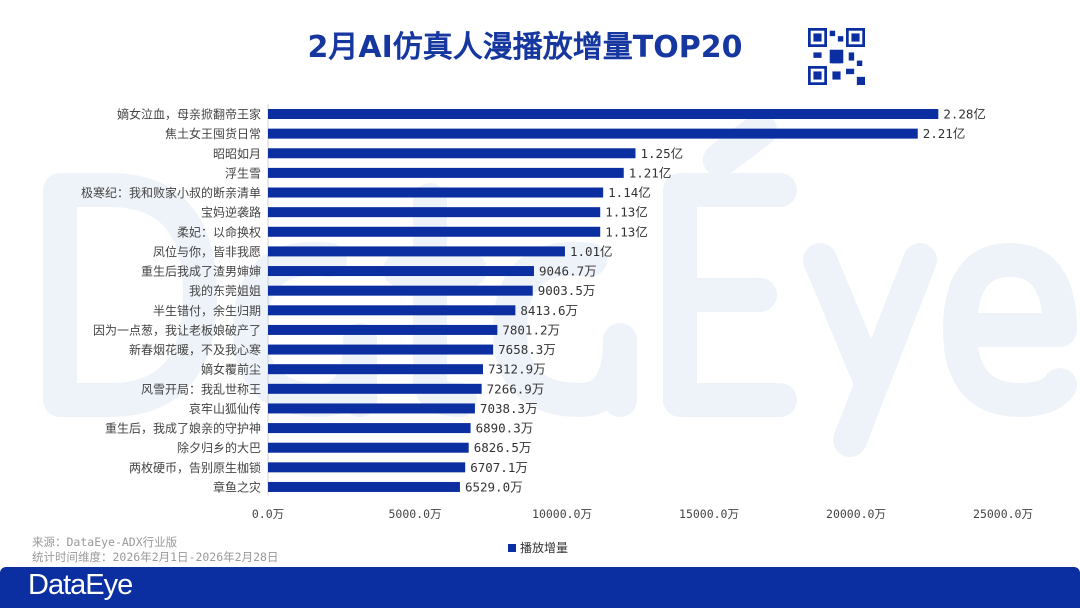 This screenshot has width=1080, height=608. I want to click on data-label: 6529.0万, so click(494, 486).